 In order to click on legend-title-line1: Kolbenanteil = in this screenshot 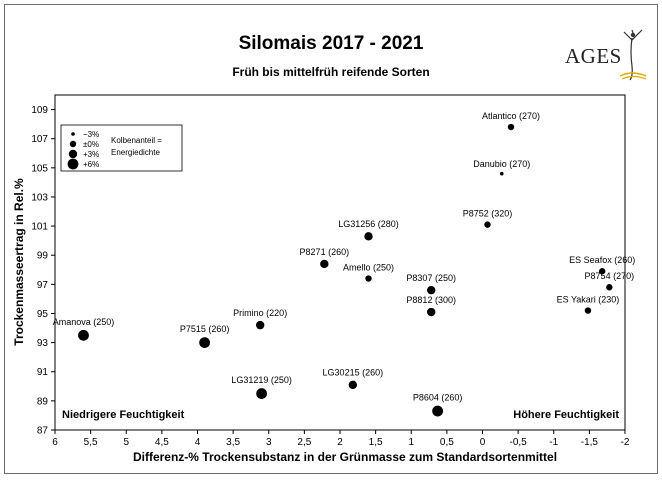, I will do `click(136, 140)`.